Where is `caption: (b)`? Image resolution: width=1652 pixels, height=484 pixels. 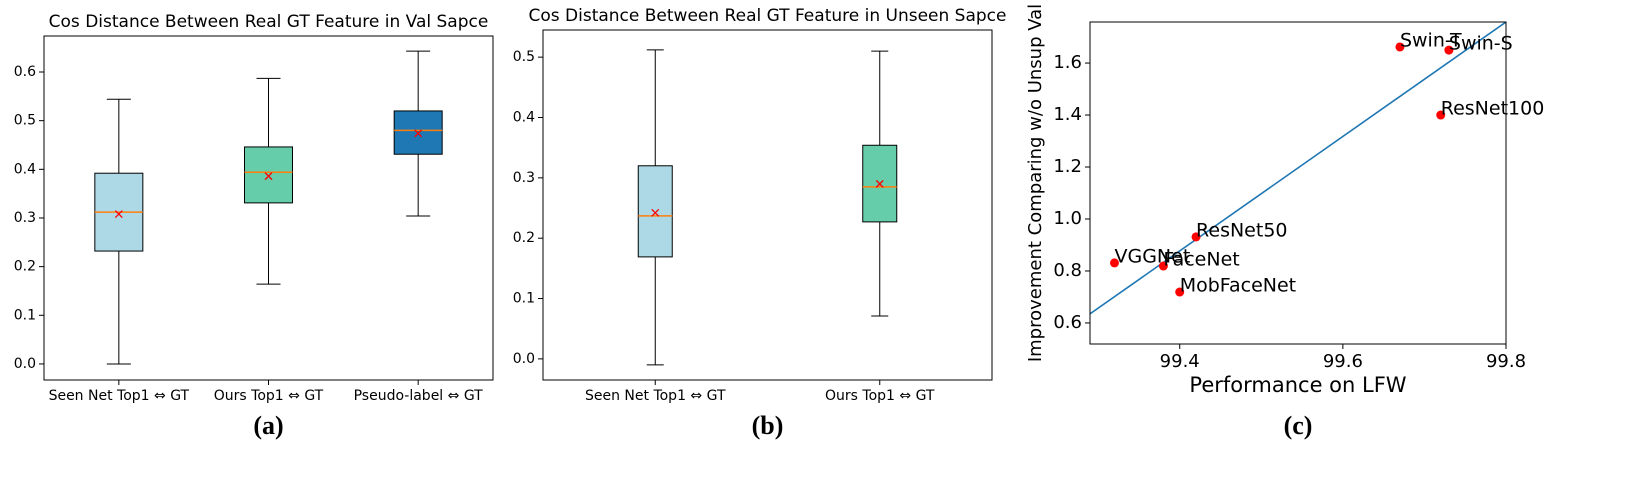
caption: (b) is located at coordinates (768, 425).